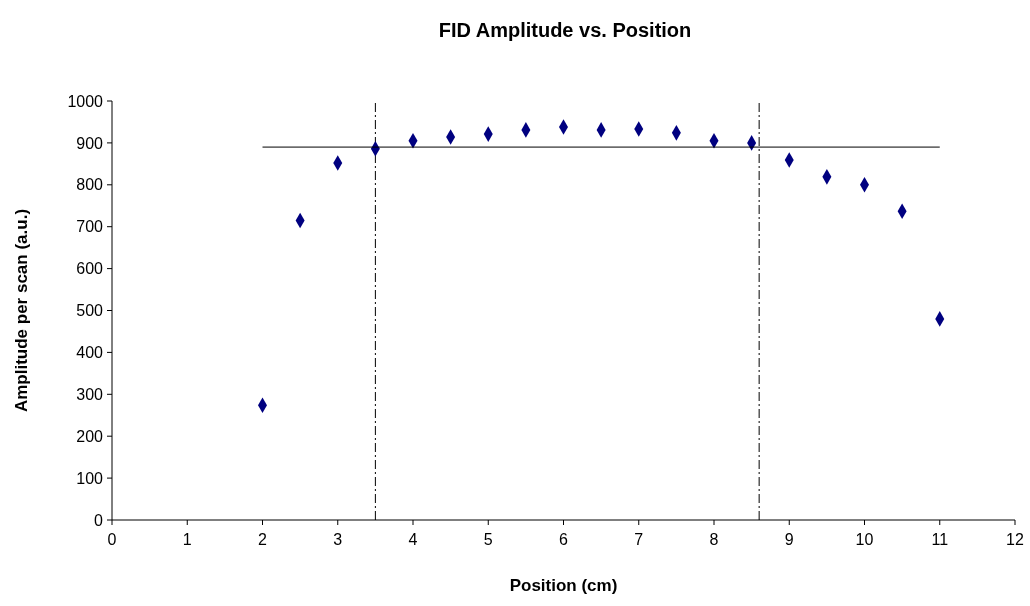 The width and height of the screenshot is (1030, 606). Describe the element at coordinates (85, 101) in the screenshot. I see `y-tick-label: 1000` at that location.